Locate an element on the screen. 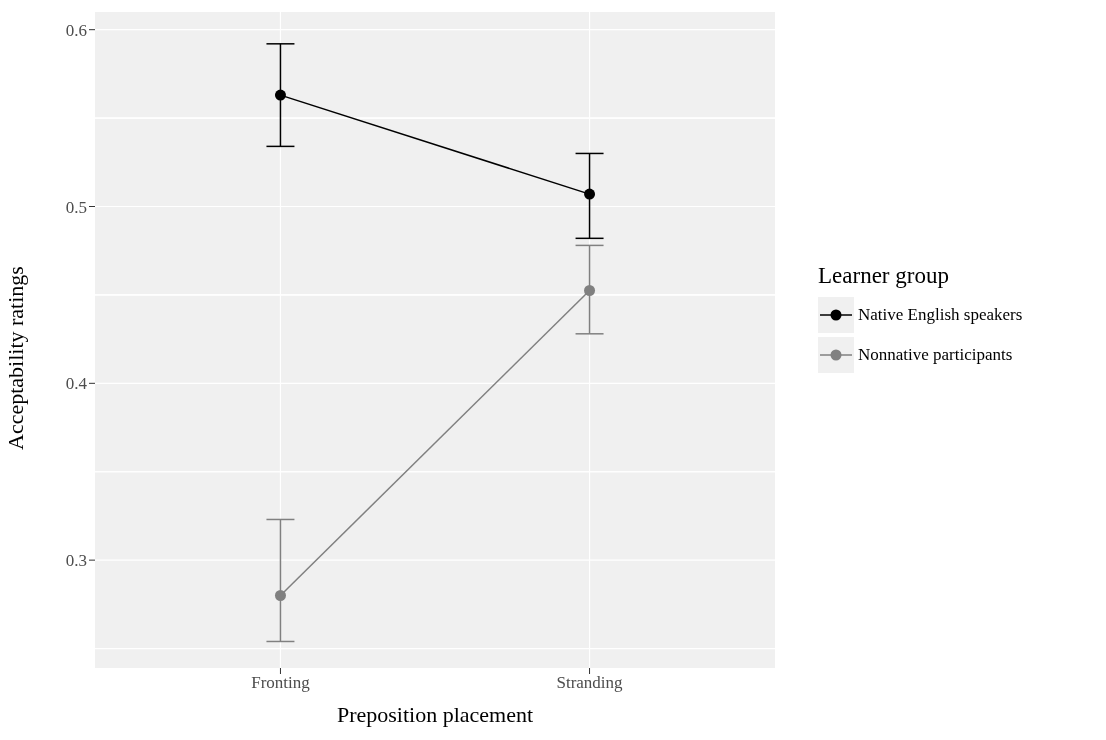 Image resolution: width=1106 pixels, height=740 pixels. legend-label: Native English speakers is located at coordinates (940, 315).